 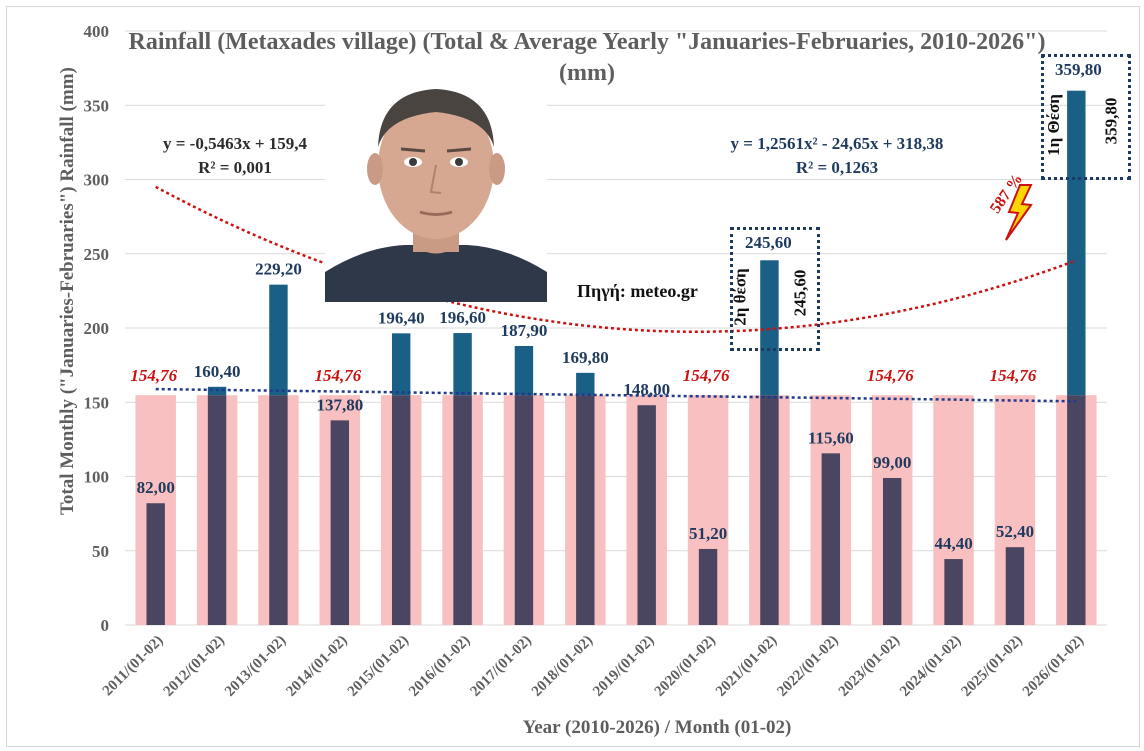 I want to click on y-tick-label: 200, so click(x=97, y=328).